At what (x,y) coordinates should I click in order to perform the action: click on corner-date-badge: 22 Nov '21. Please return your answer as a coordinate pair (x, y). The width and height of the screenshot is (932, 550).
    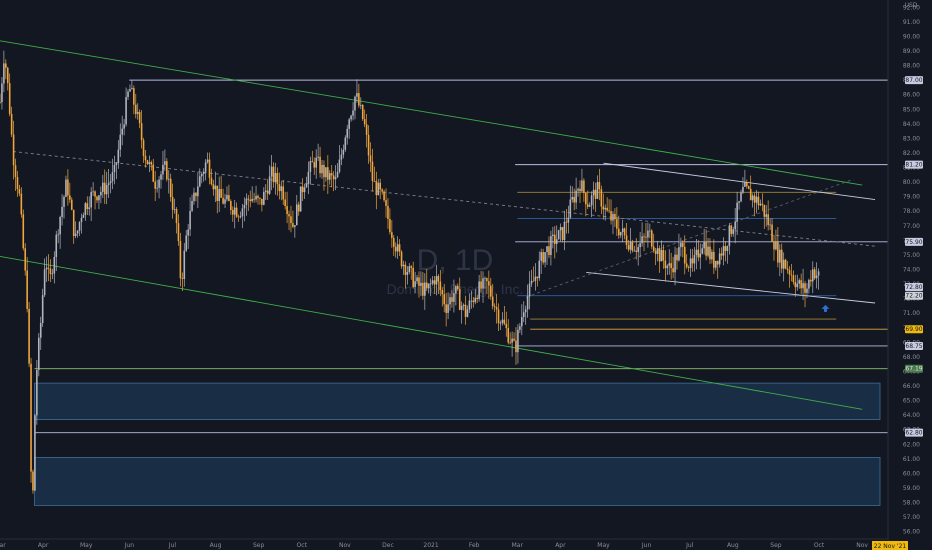
    Looking at the image, I should click on (890, 545).